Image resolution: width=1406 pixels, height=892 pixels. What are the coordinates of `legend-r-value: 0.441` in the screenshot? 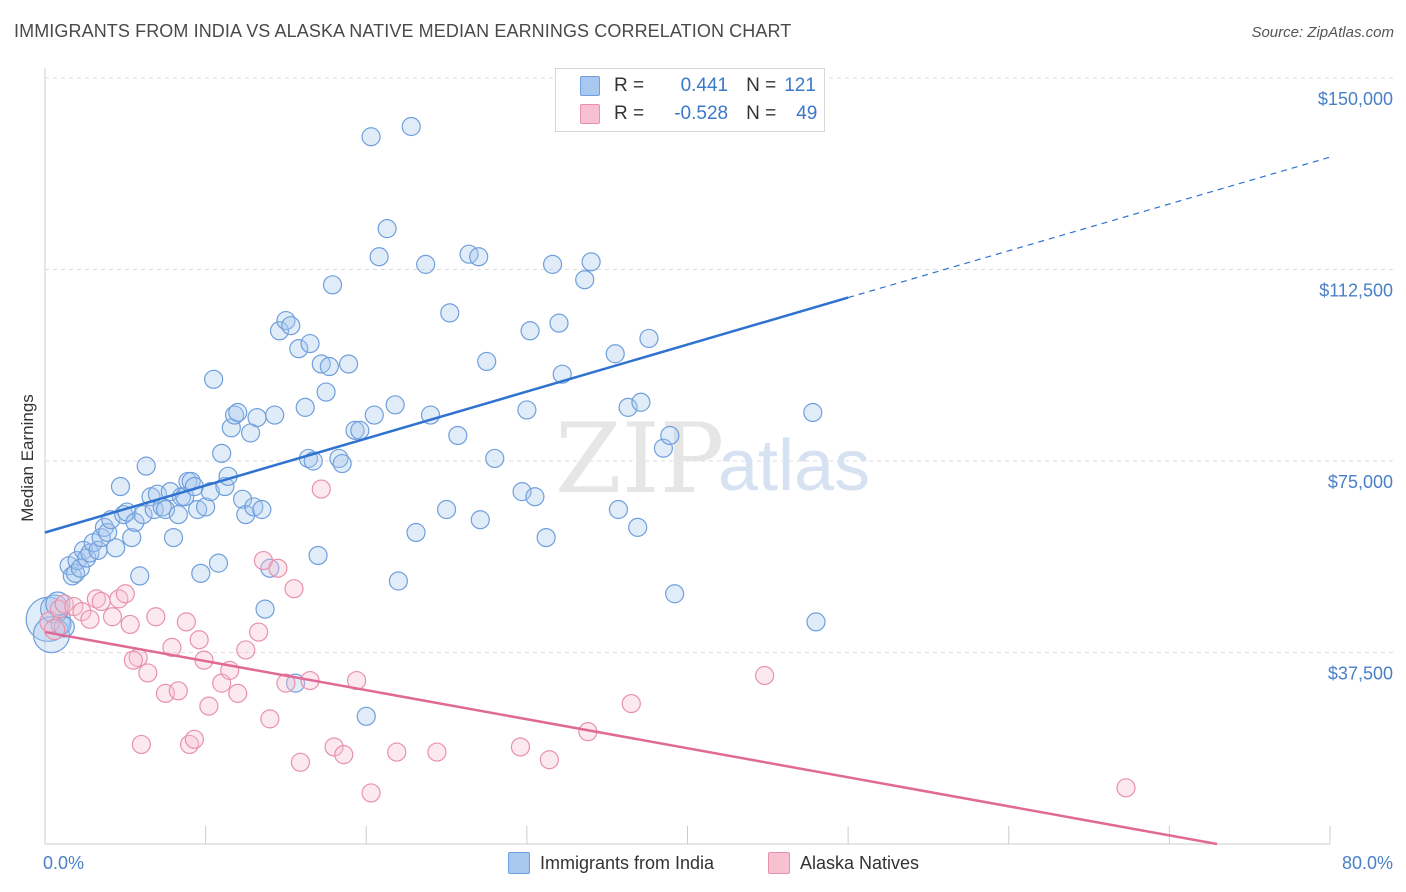 It's located at (704, 85).